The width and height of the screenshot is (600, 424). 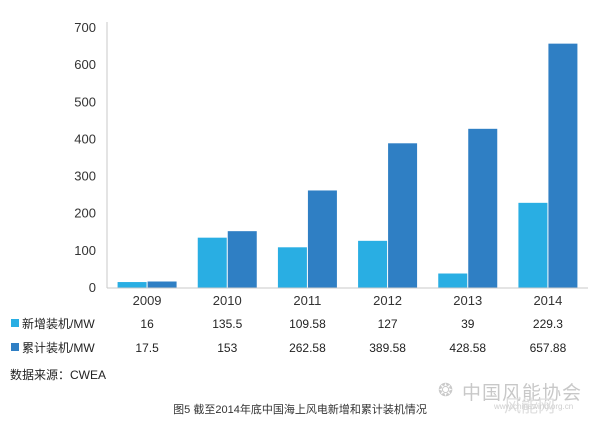 What do you see at coordinates (534, 406) in the screenshot?
I see `watermark-url: www.chinawind.org.cn` at bounding box center [534, 406].